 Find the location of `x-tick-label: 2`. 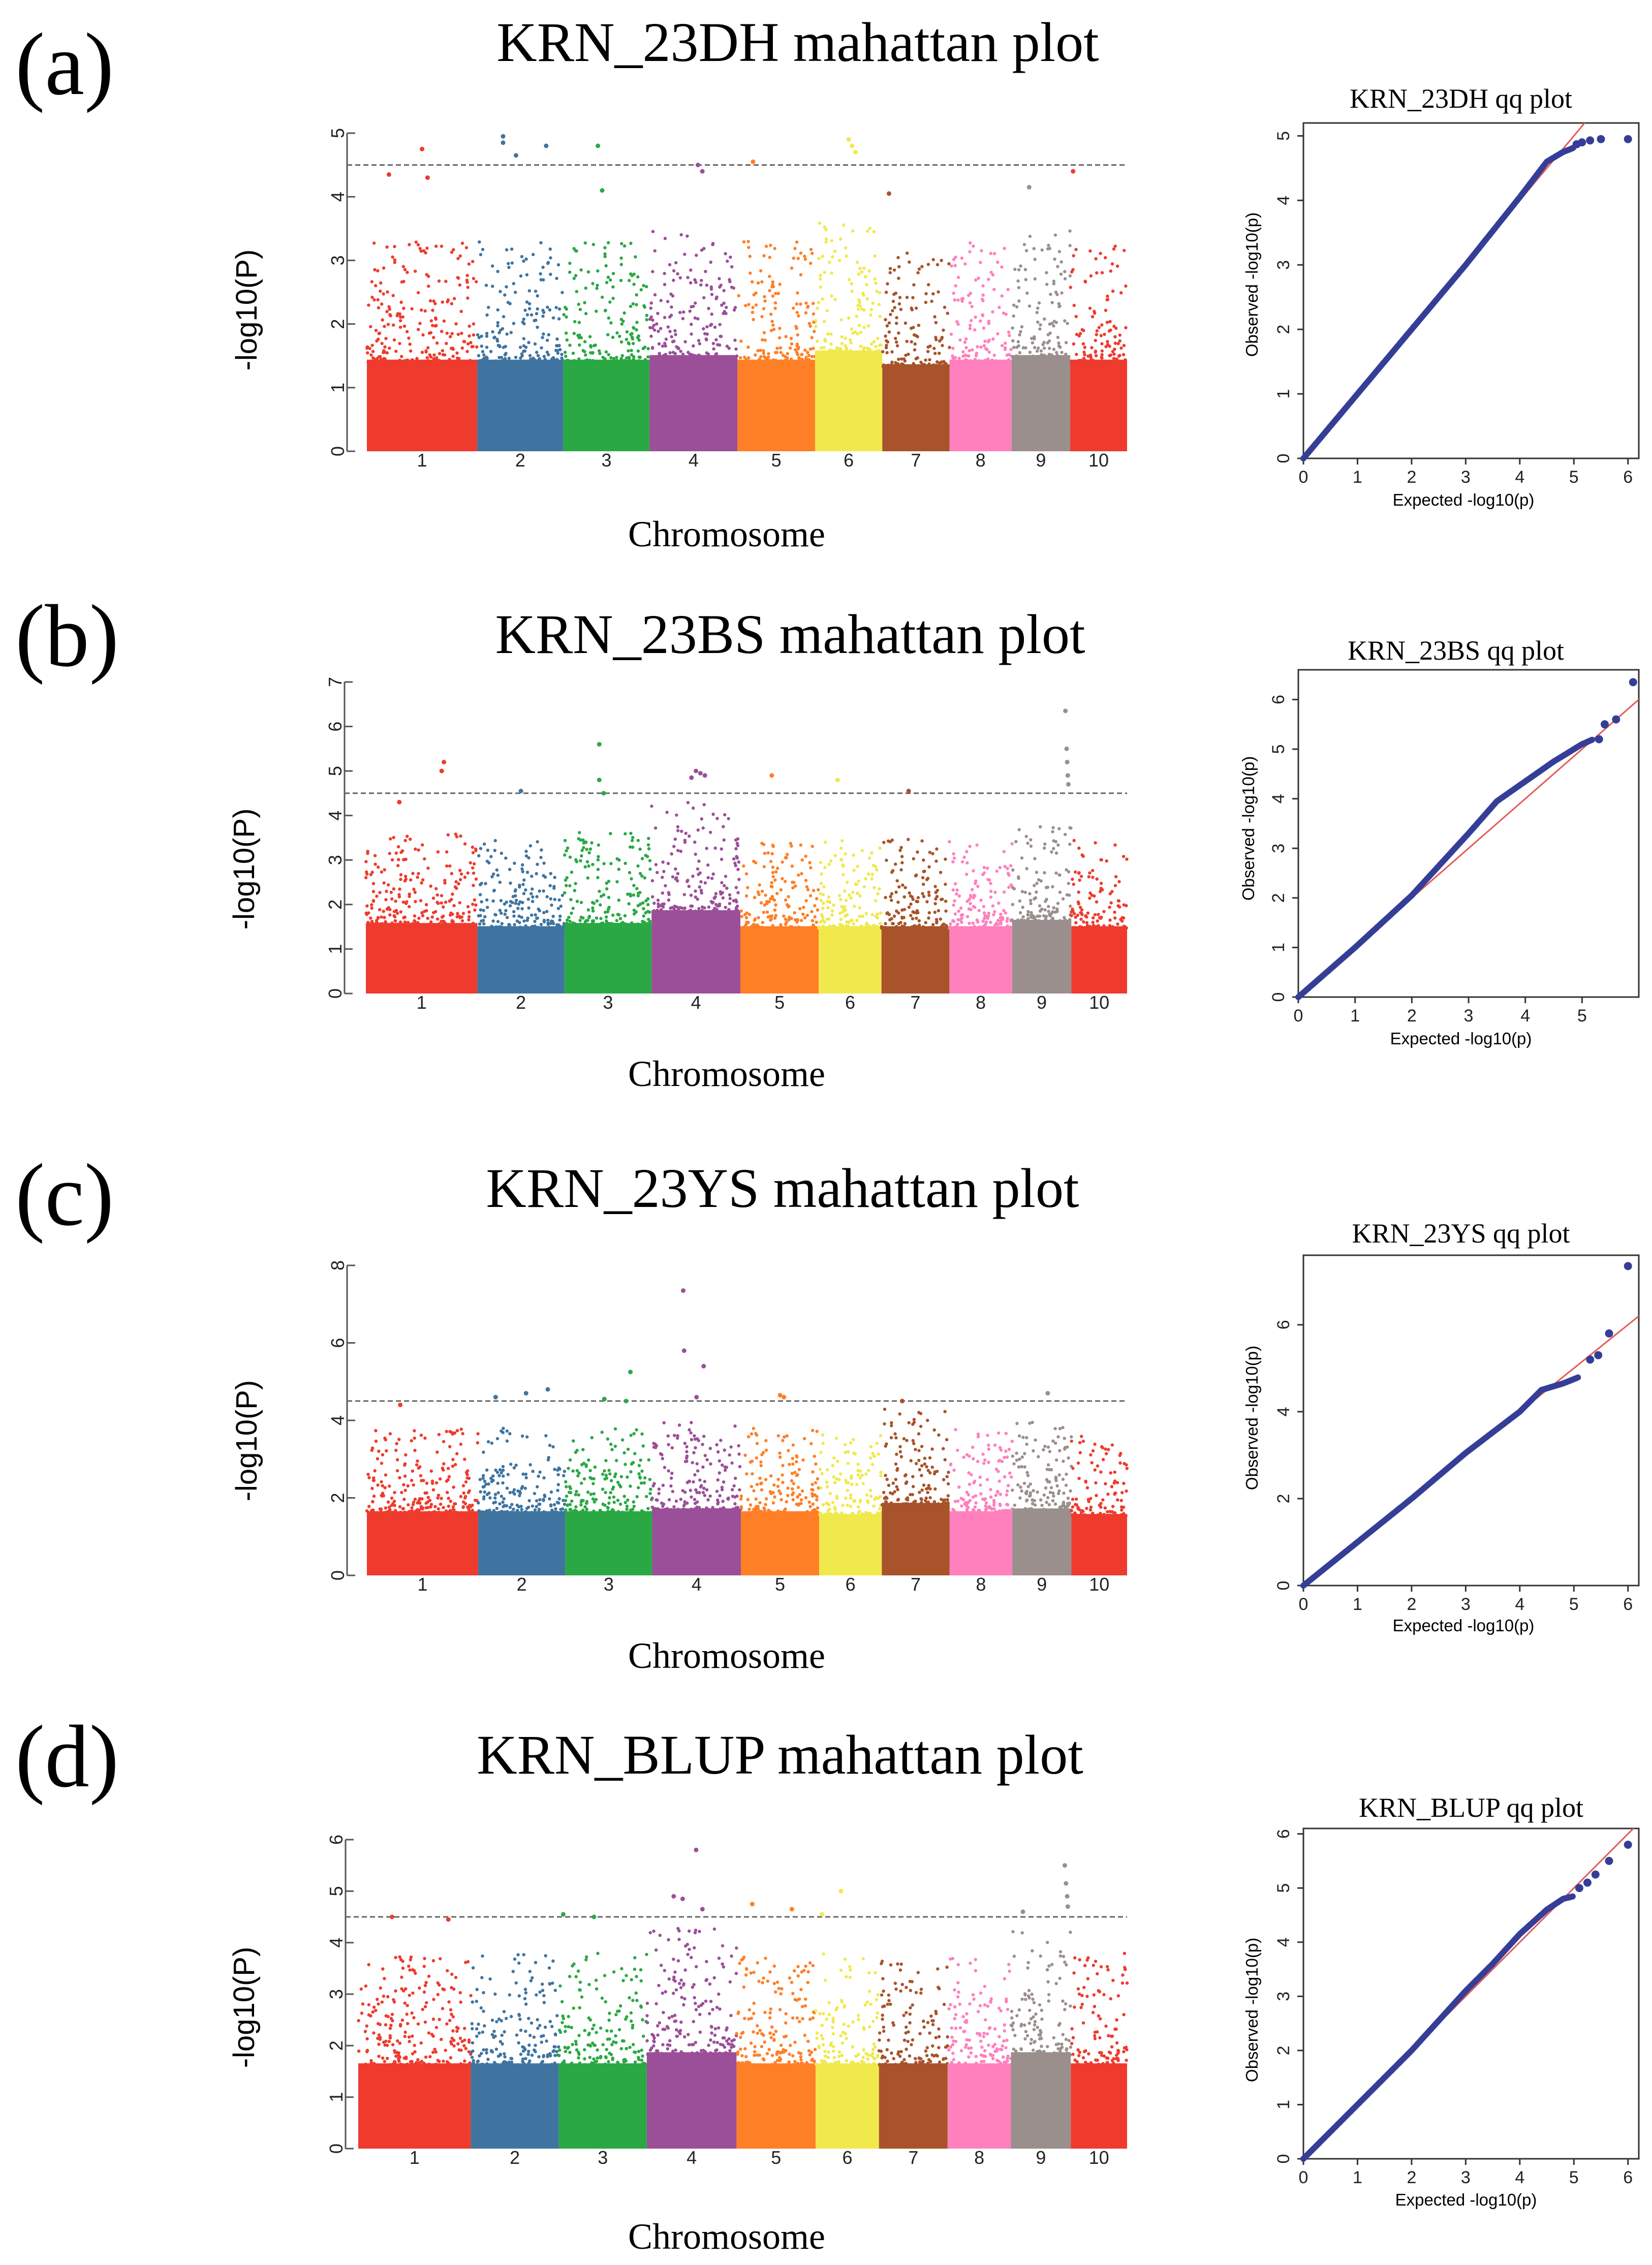

x-tick-label: 2 is located at coordinates (521, 1003).